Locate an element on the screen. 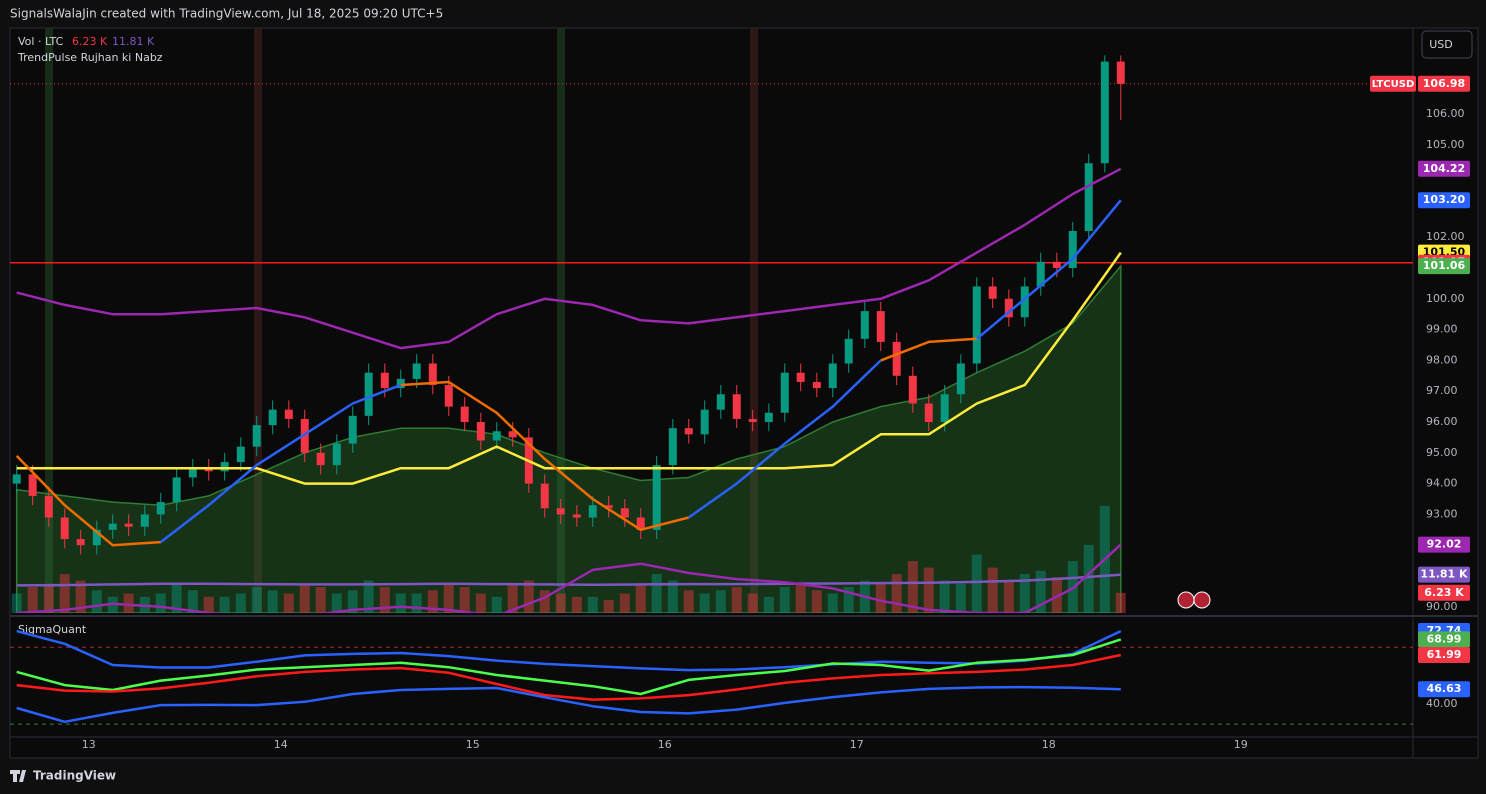 This screenshot has height=794, width=1486. y-tick-label: 102.00 is located at coordinates (1445, 236).